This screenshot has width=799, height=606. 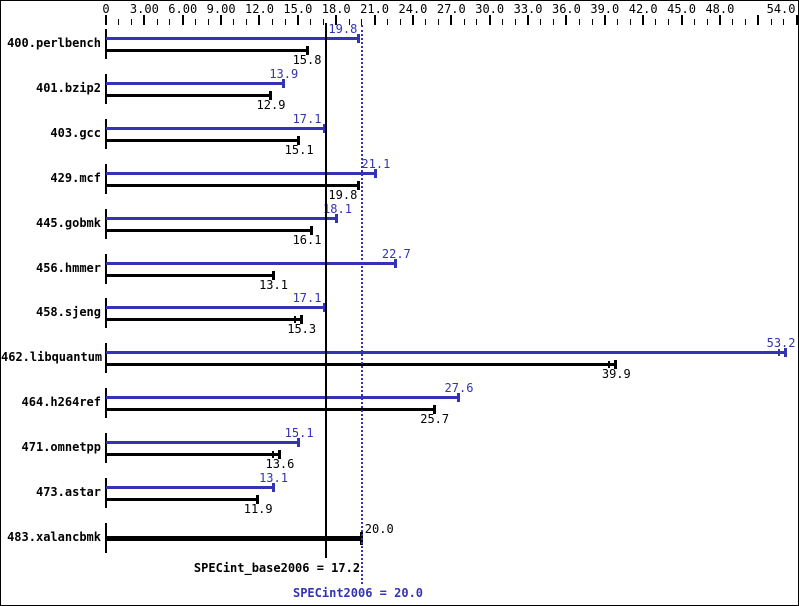 What do you see at coordinates (379, 529) in the screenshot?
I see `base-value-label: 20.0` at bounding box center [379, 529].